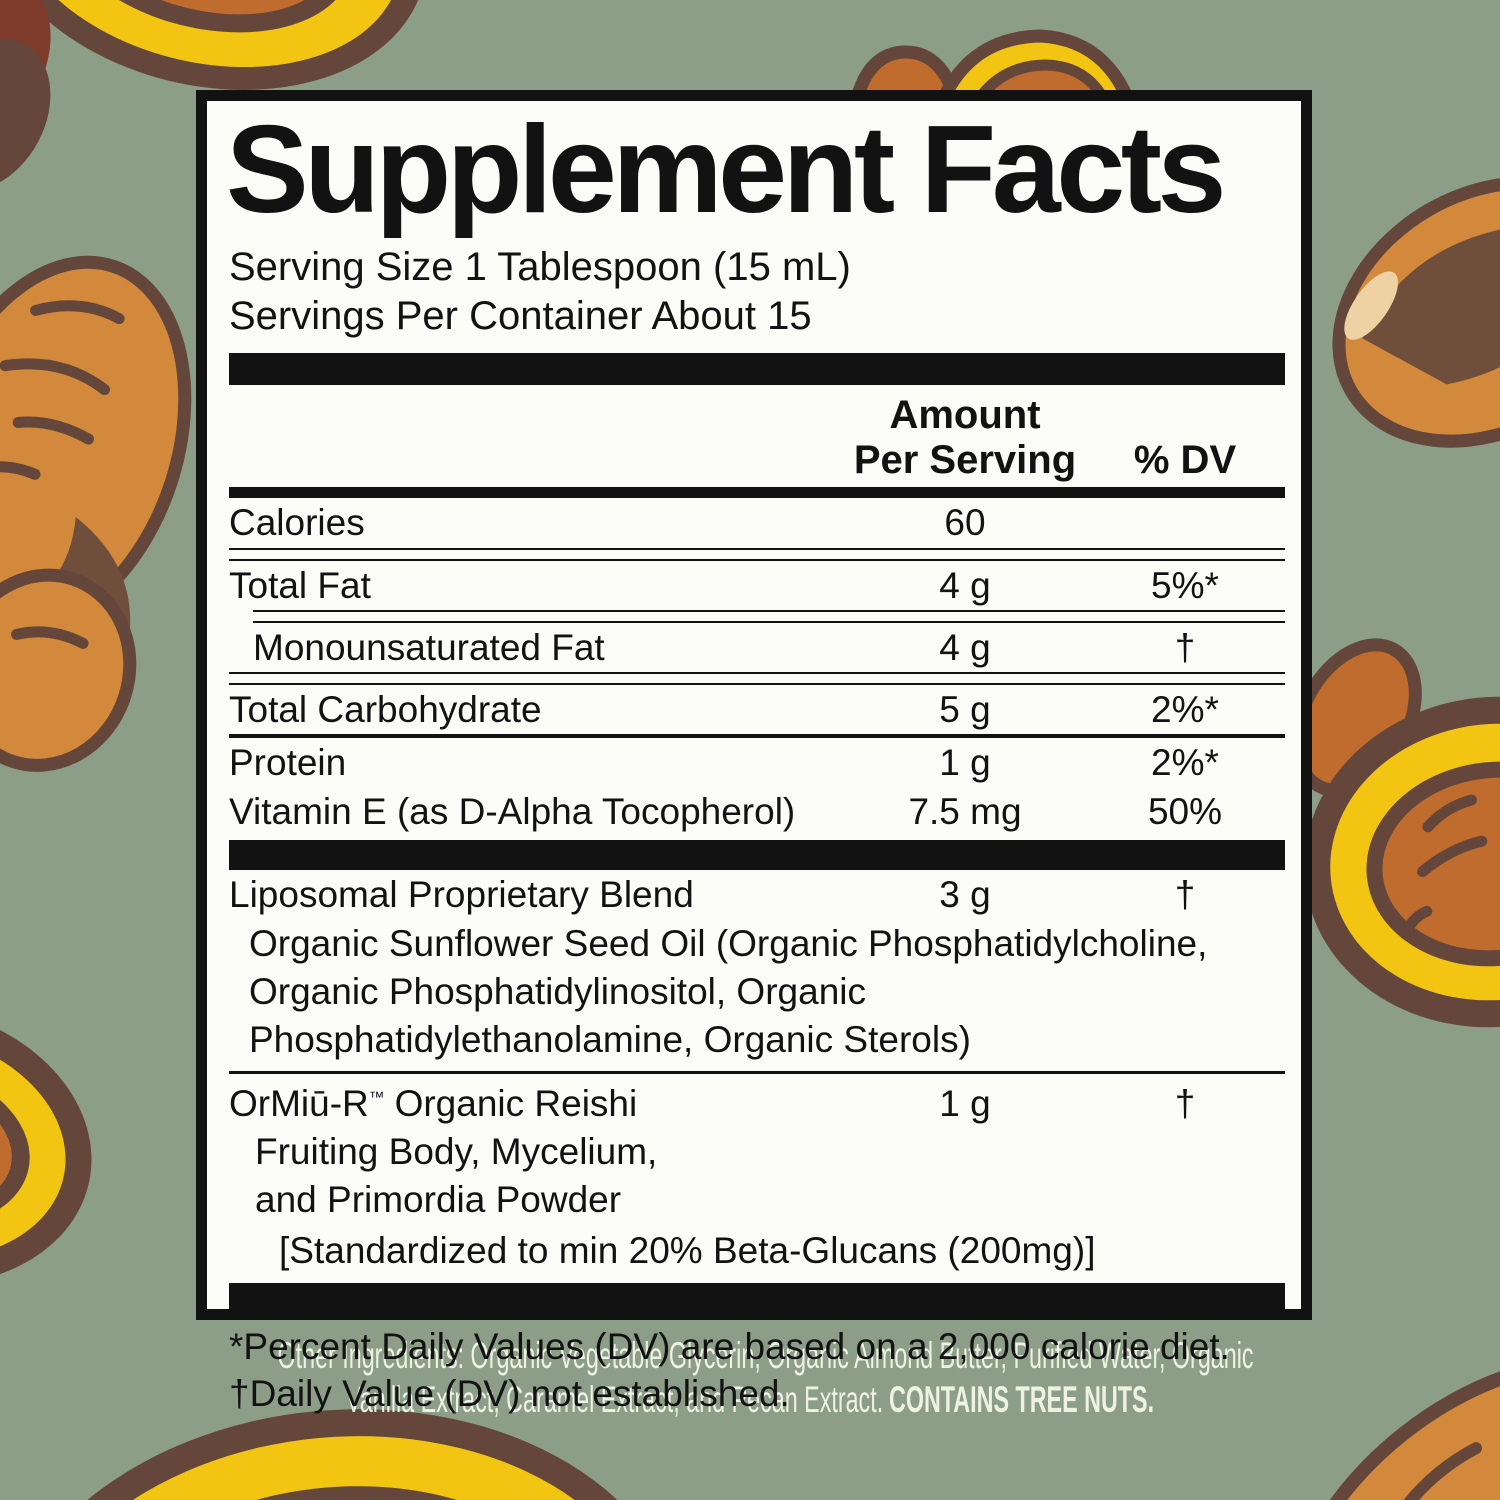 This screenshot has height=1500, width=1500. Describe the element at coordinates (429, 647) in the screenshot. I see `row-name: Monounsaturated Fat` at that location.